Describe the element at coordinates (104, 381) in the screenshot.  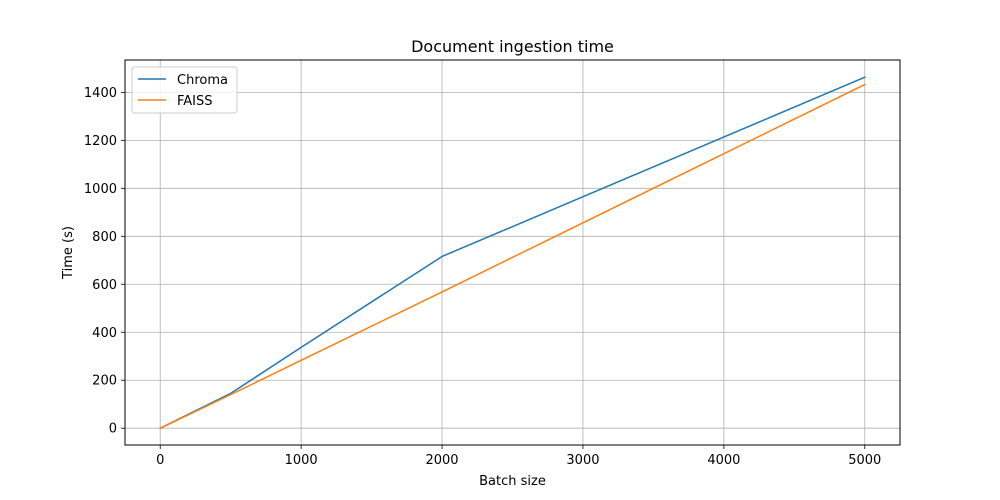
I see `y-tick-label: 200` at that location.